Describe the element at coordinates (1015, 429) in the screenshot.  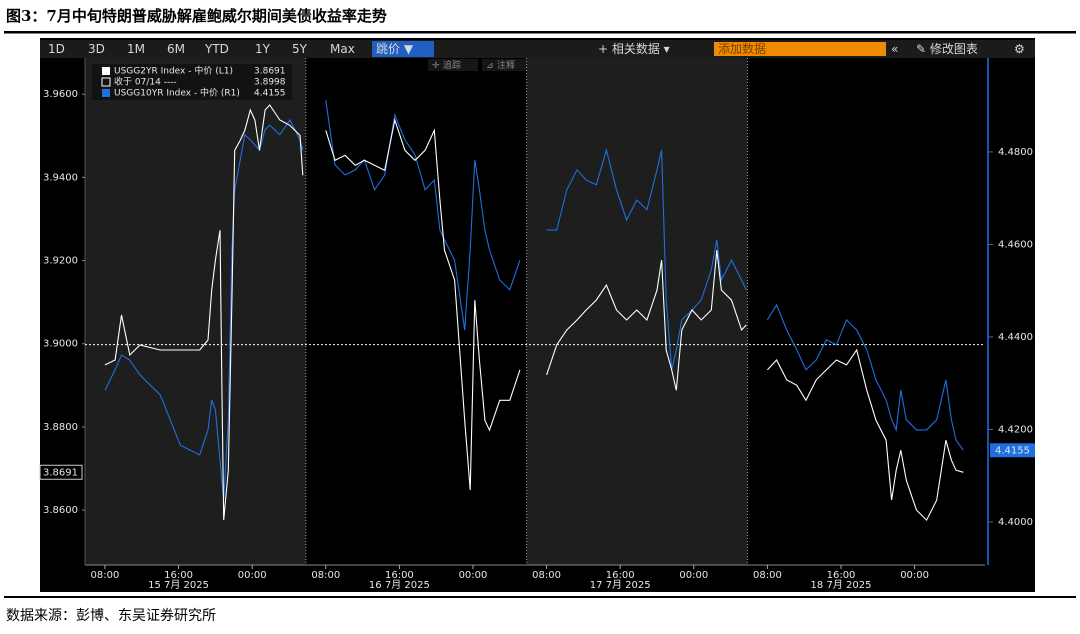
I see `y2-tick-label: 4.4200` at that location.